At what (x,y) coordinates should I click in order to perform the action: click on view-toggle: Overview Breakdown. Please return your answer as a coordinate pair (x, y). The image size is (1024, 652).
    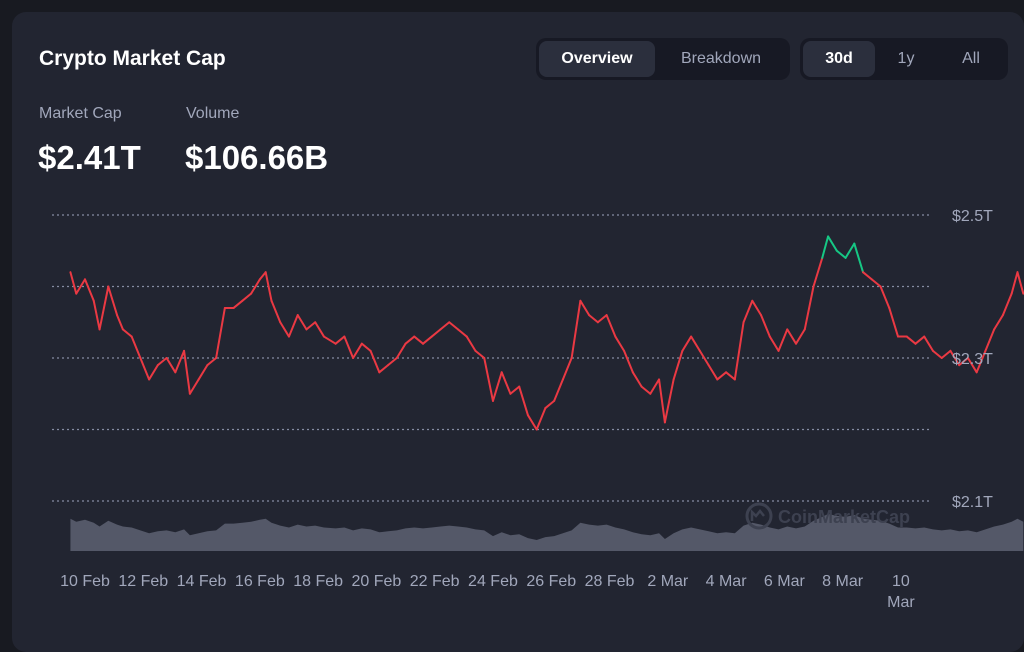
    Looking at the image, I should click on (663, 59).